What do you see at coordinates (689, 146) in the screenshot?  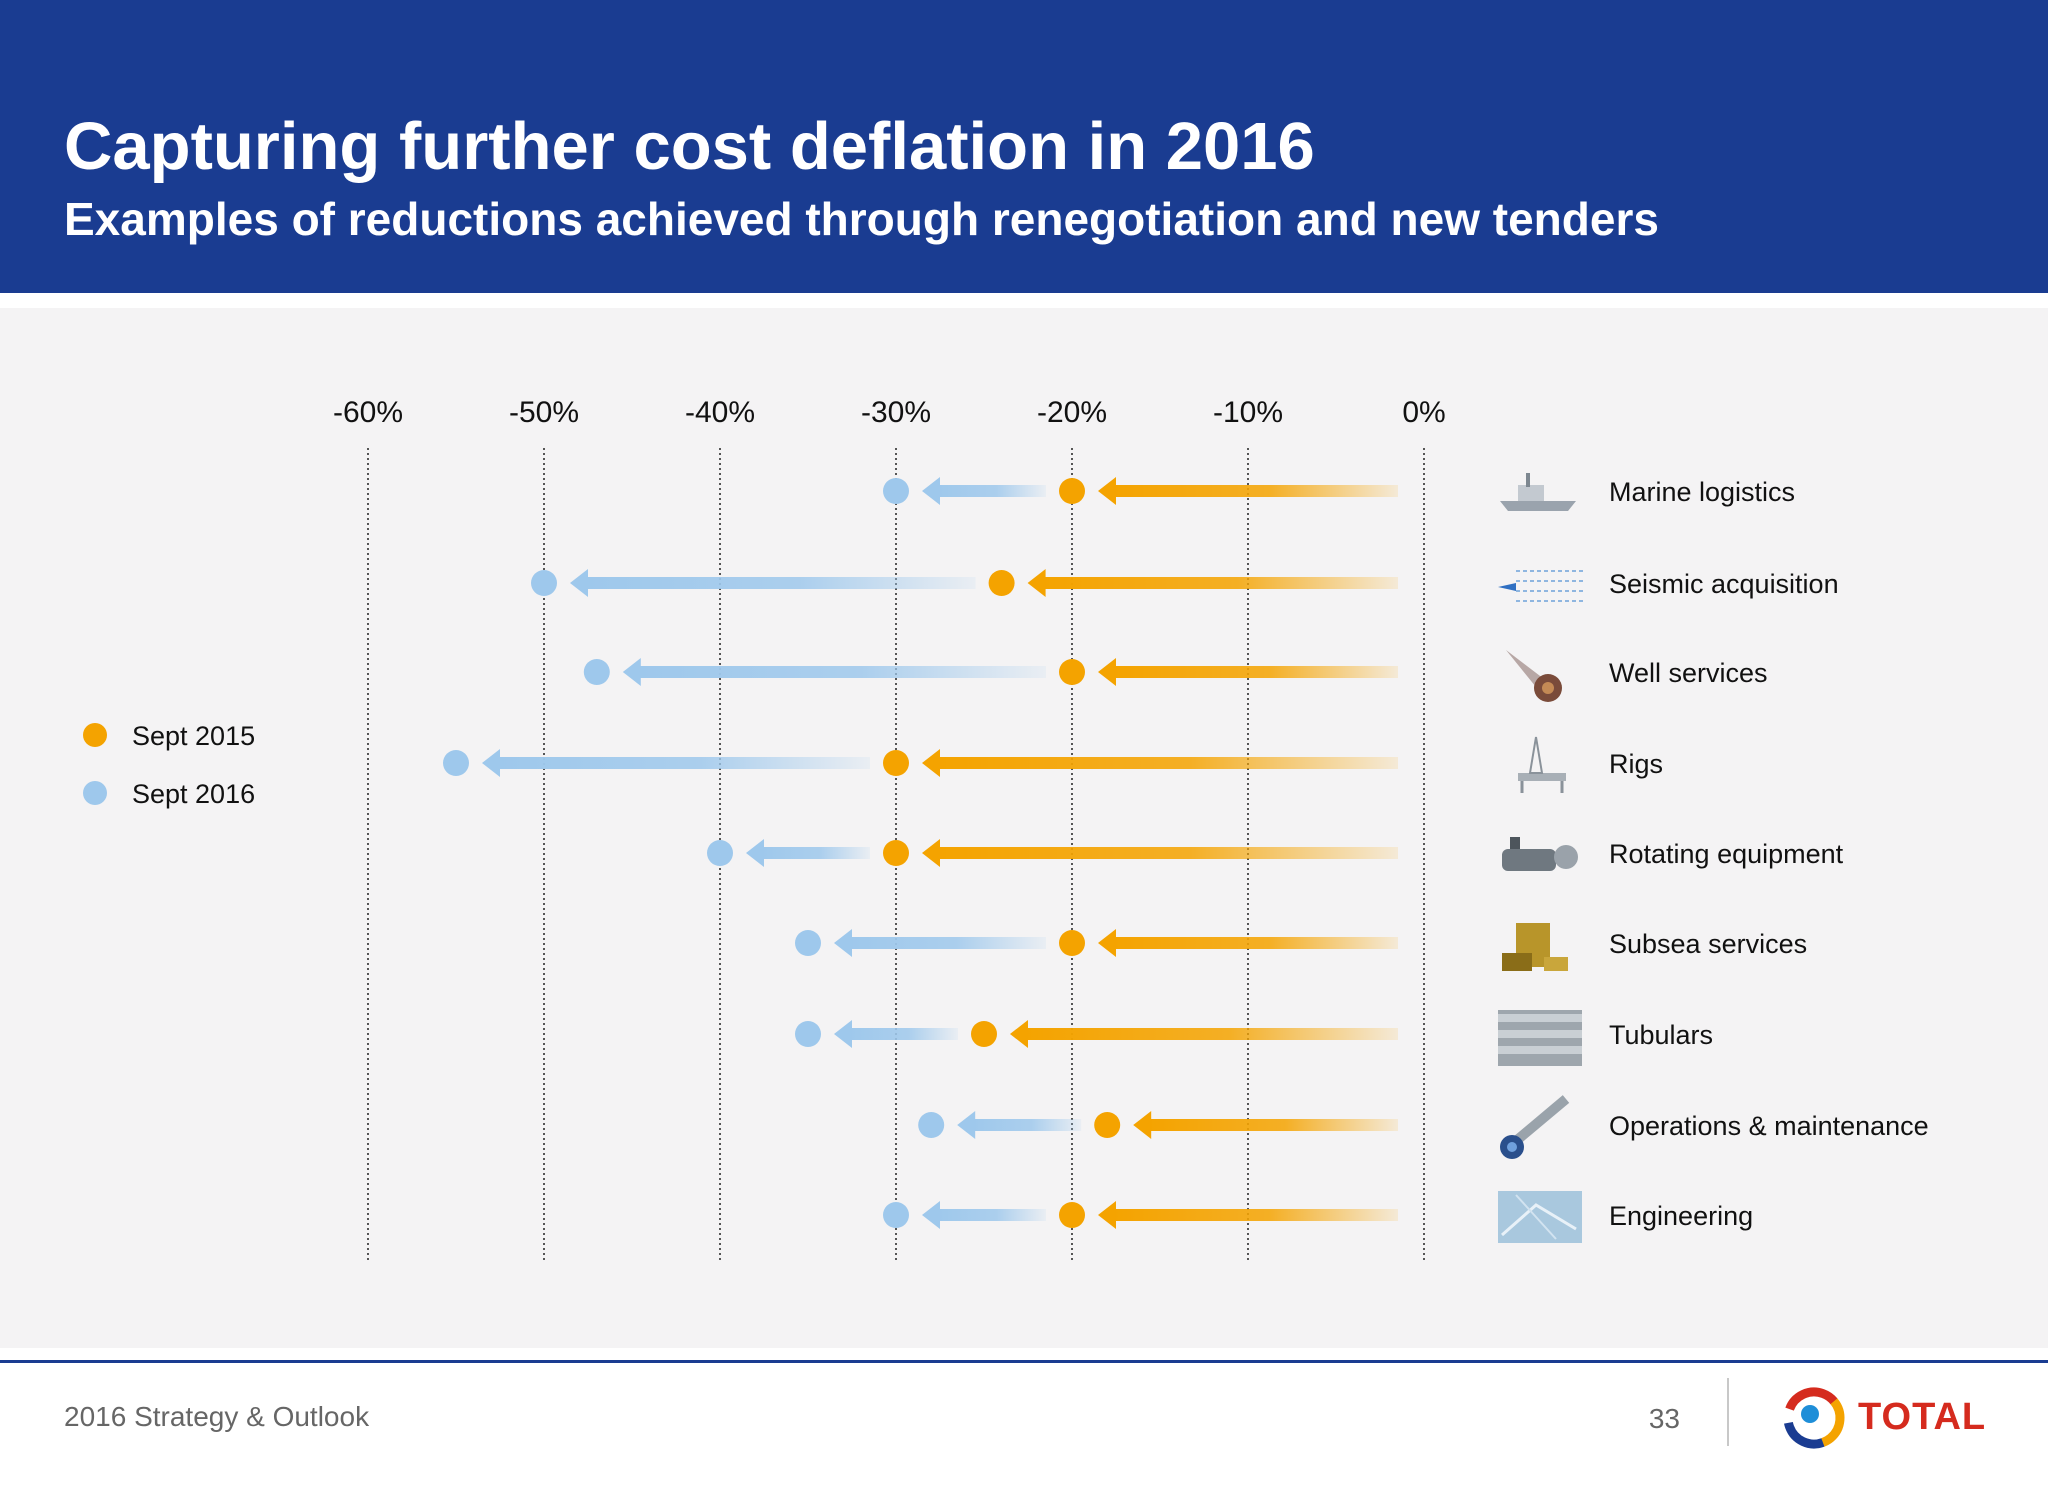 I see `slide-title: Capturing further cost deflation in 2016` at bounding box center [689, 146].